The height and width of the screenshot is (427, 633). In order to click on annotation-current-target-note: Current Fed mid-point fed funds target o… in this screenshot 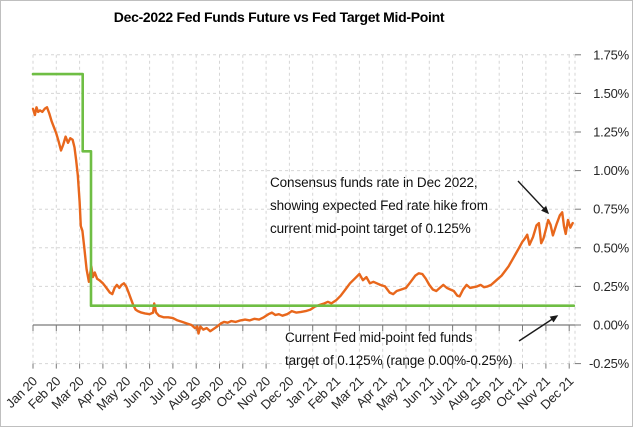, I will do `click(399, 349)`.